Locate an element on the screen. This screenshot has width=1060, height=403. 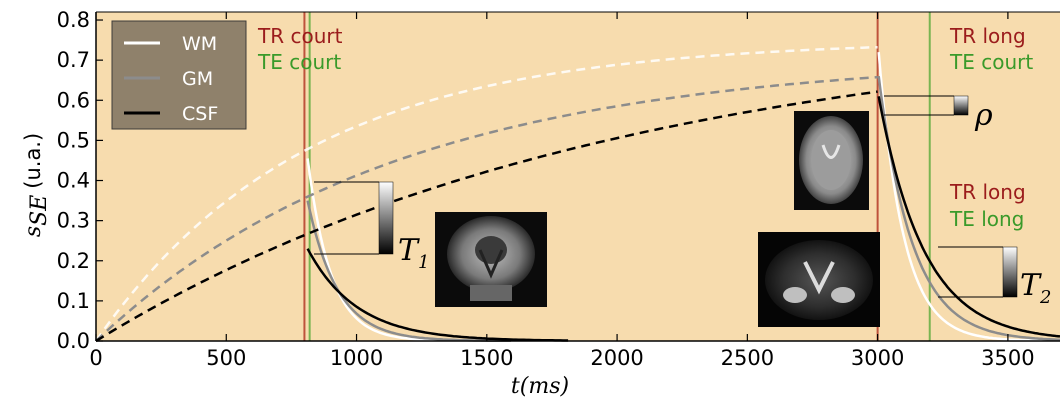
x-tick-label-2000: 2000 is located at coordinates (616, 358).